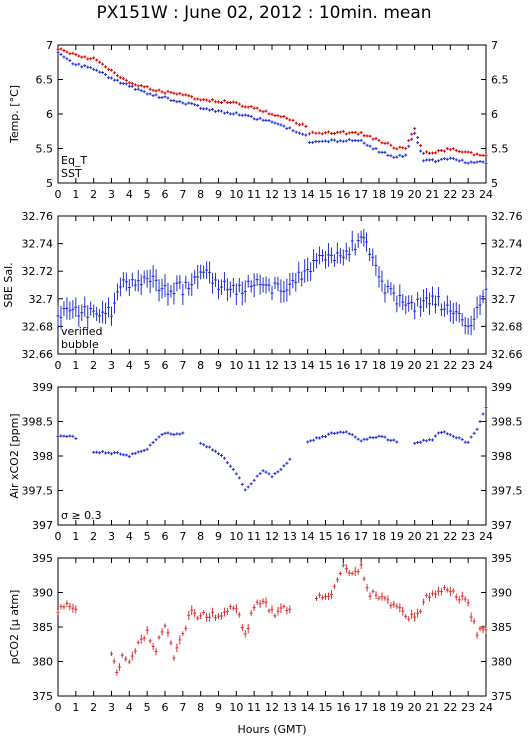 The image size is (529, 739). What do you see at coordinates (501, 627) in the screenshot?
I see `y-tick-label-right: 385` at bounding box center [501, 627].